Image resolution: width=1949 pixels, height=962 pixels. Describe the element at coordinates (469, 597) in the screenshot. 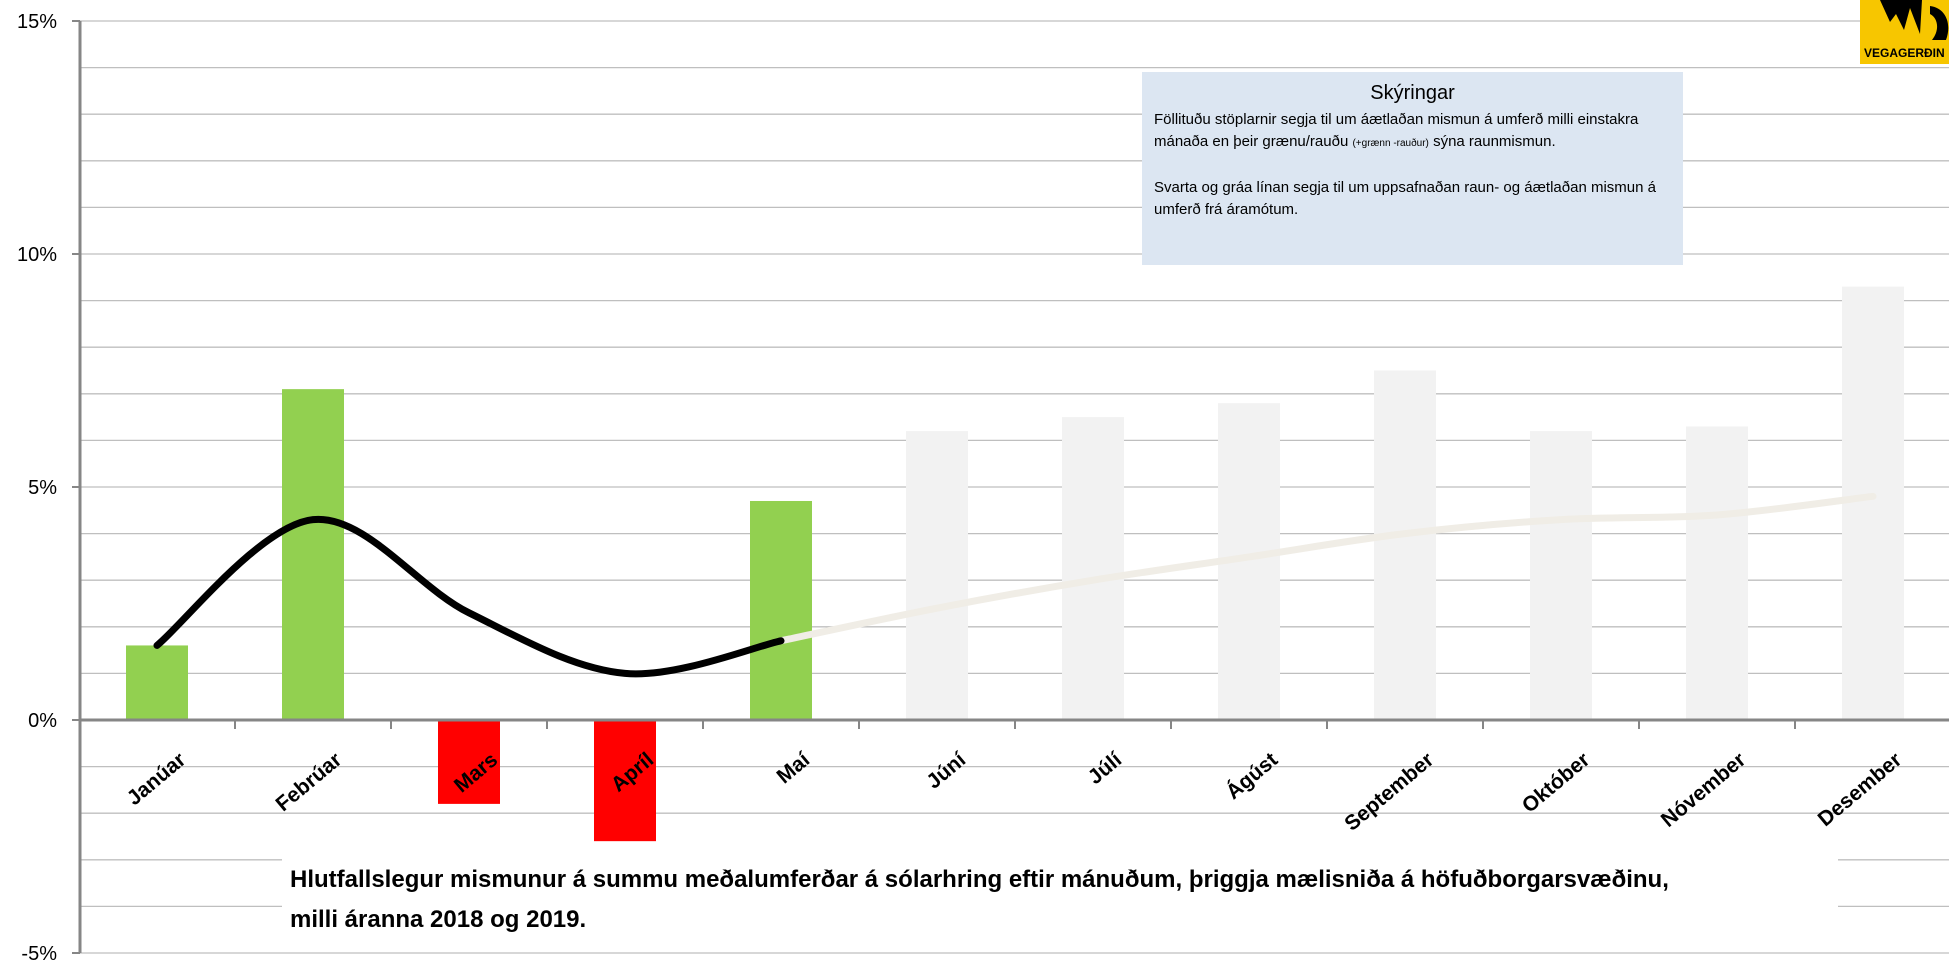

I see `line-actual` at that location.